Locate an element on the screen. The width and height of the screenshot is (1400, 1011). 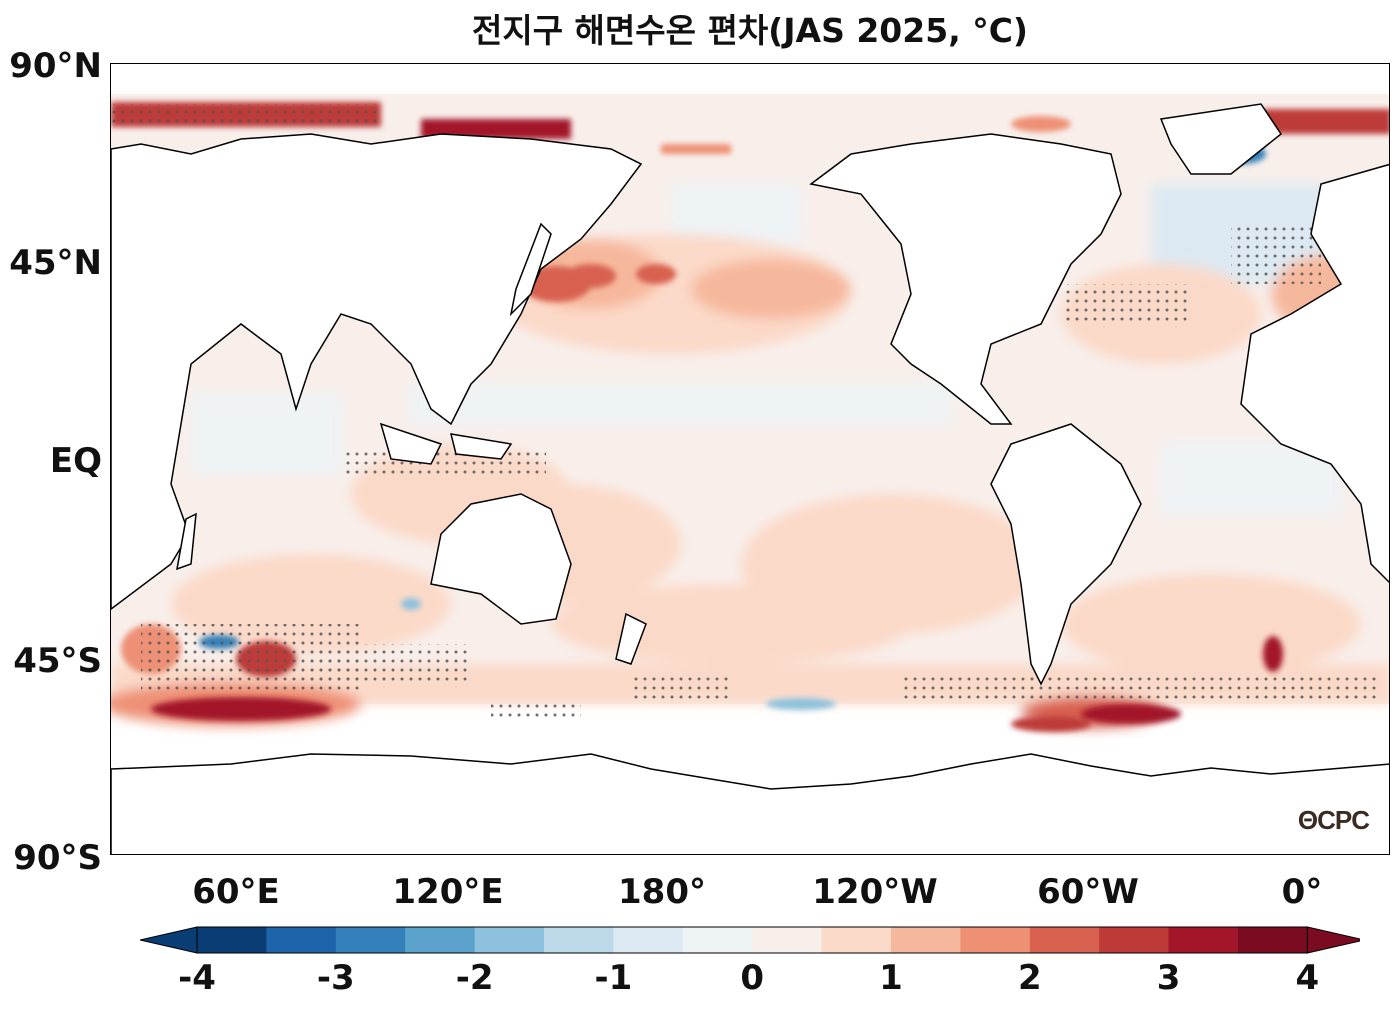
map-title: 전지구 해면수온 편차(JAS 2025, °C) is located at coordinates (750, 30).